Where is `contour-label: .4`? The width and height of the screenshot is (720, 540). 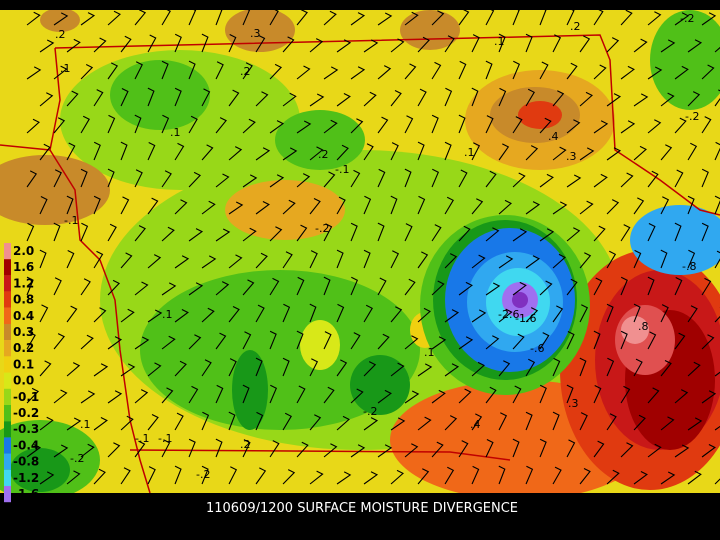 contour-label: .4 is located at coordinates (475, 424).